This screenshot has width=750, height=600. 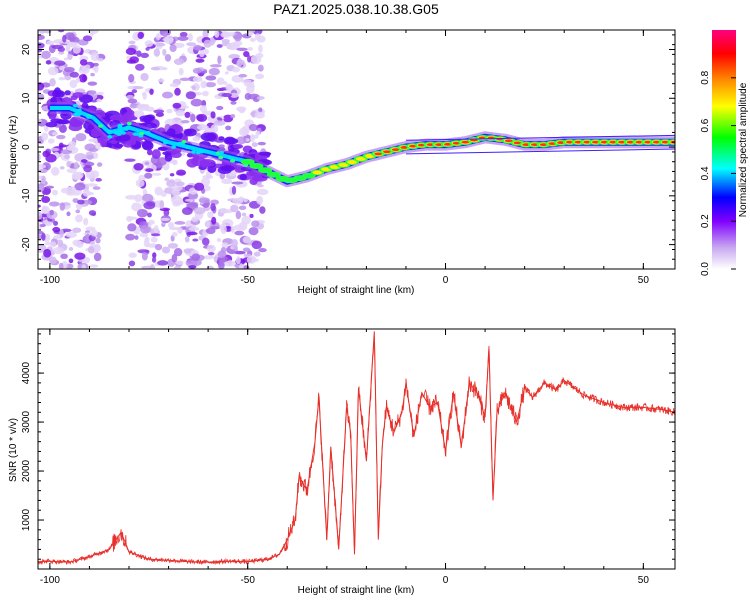 What do you see at coordinates (247, 280) in the screenshot?
I see `spectrogram-x-tick-label: -50` at bounding box center [247, 280].